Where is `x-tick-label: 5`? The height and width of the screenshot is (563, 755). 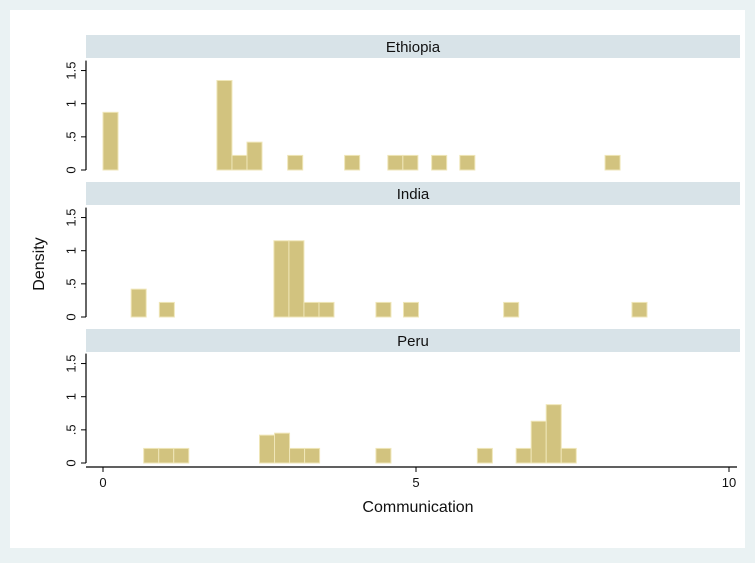 x-tick-label: 5 is located at coordinates (415, 482).